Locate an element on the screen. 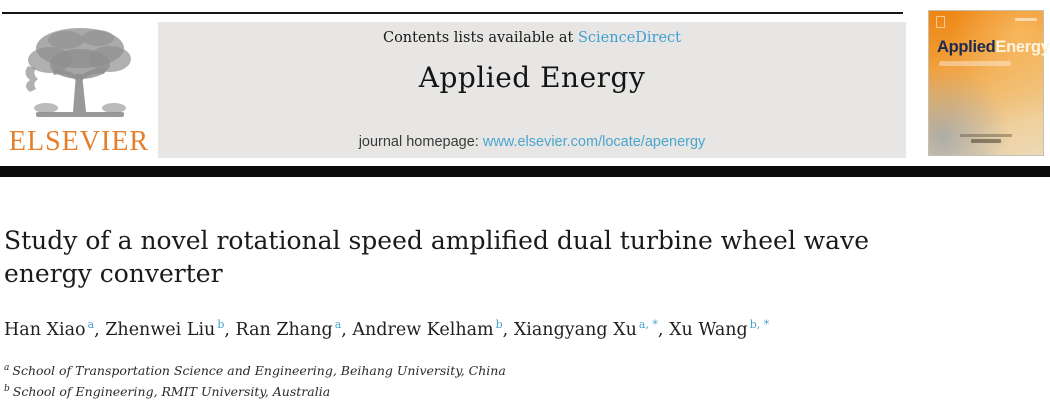 Image resolution: width=1050 pixels, height=402 pixels. cover-title-word2: Energy is located at coordinates (1022, 47).